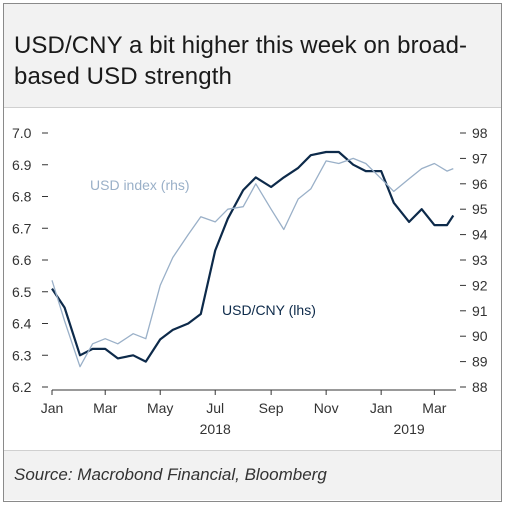  Describe the element at coordinates (160, 408) in the screenshot. I see `x-tick-label: May` at that location.